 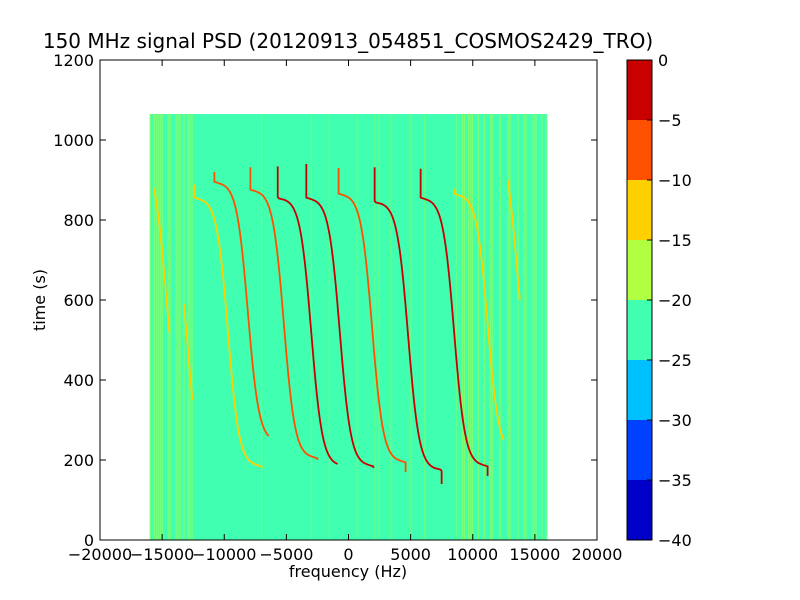 I want to click on colorbar-tick-label: −5, so click(x=670, y=120).